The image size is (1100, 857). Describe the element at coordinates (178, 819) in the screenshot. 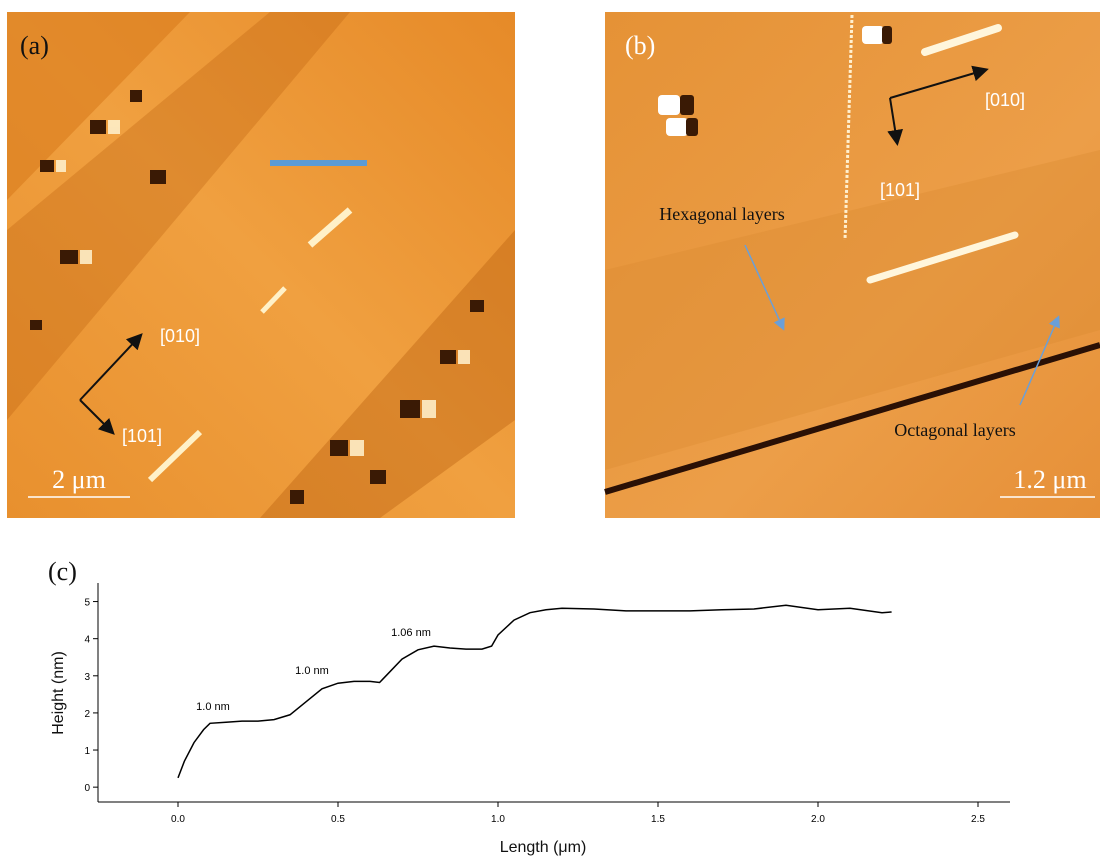

I see `x-tick-label: 0.0` at that location.